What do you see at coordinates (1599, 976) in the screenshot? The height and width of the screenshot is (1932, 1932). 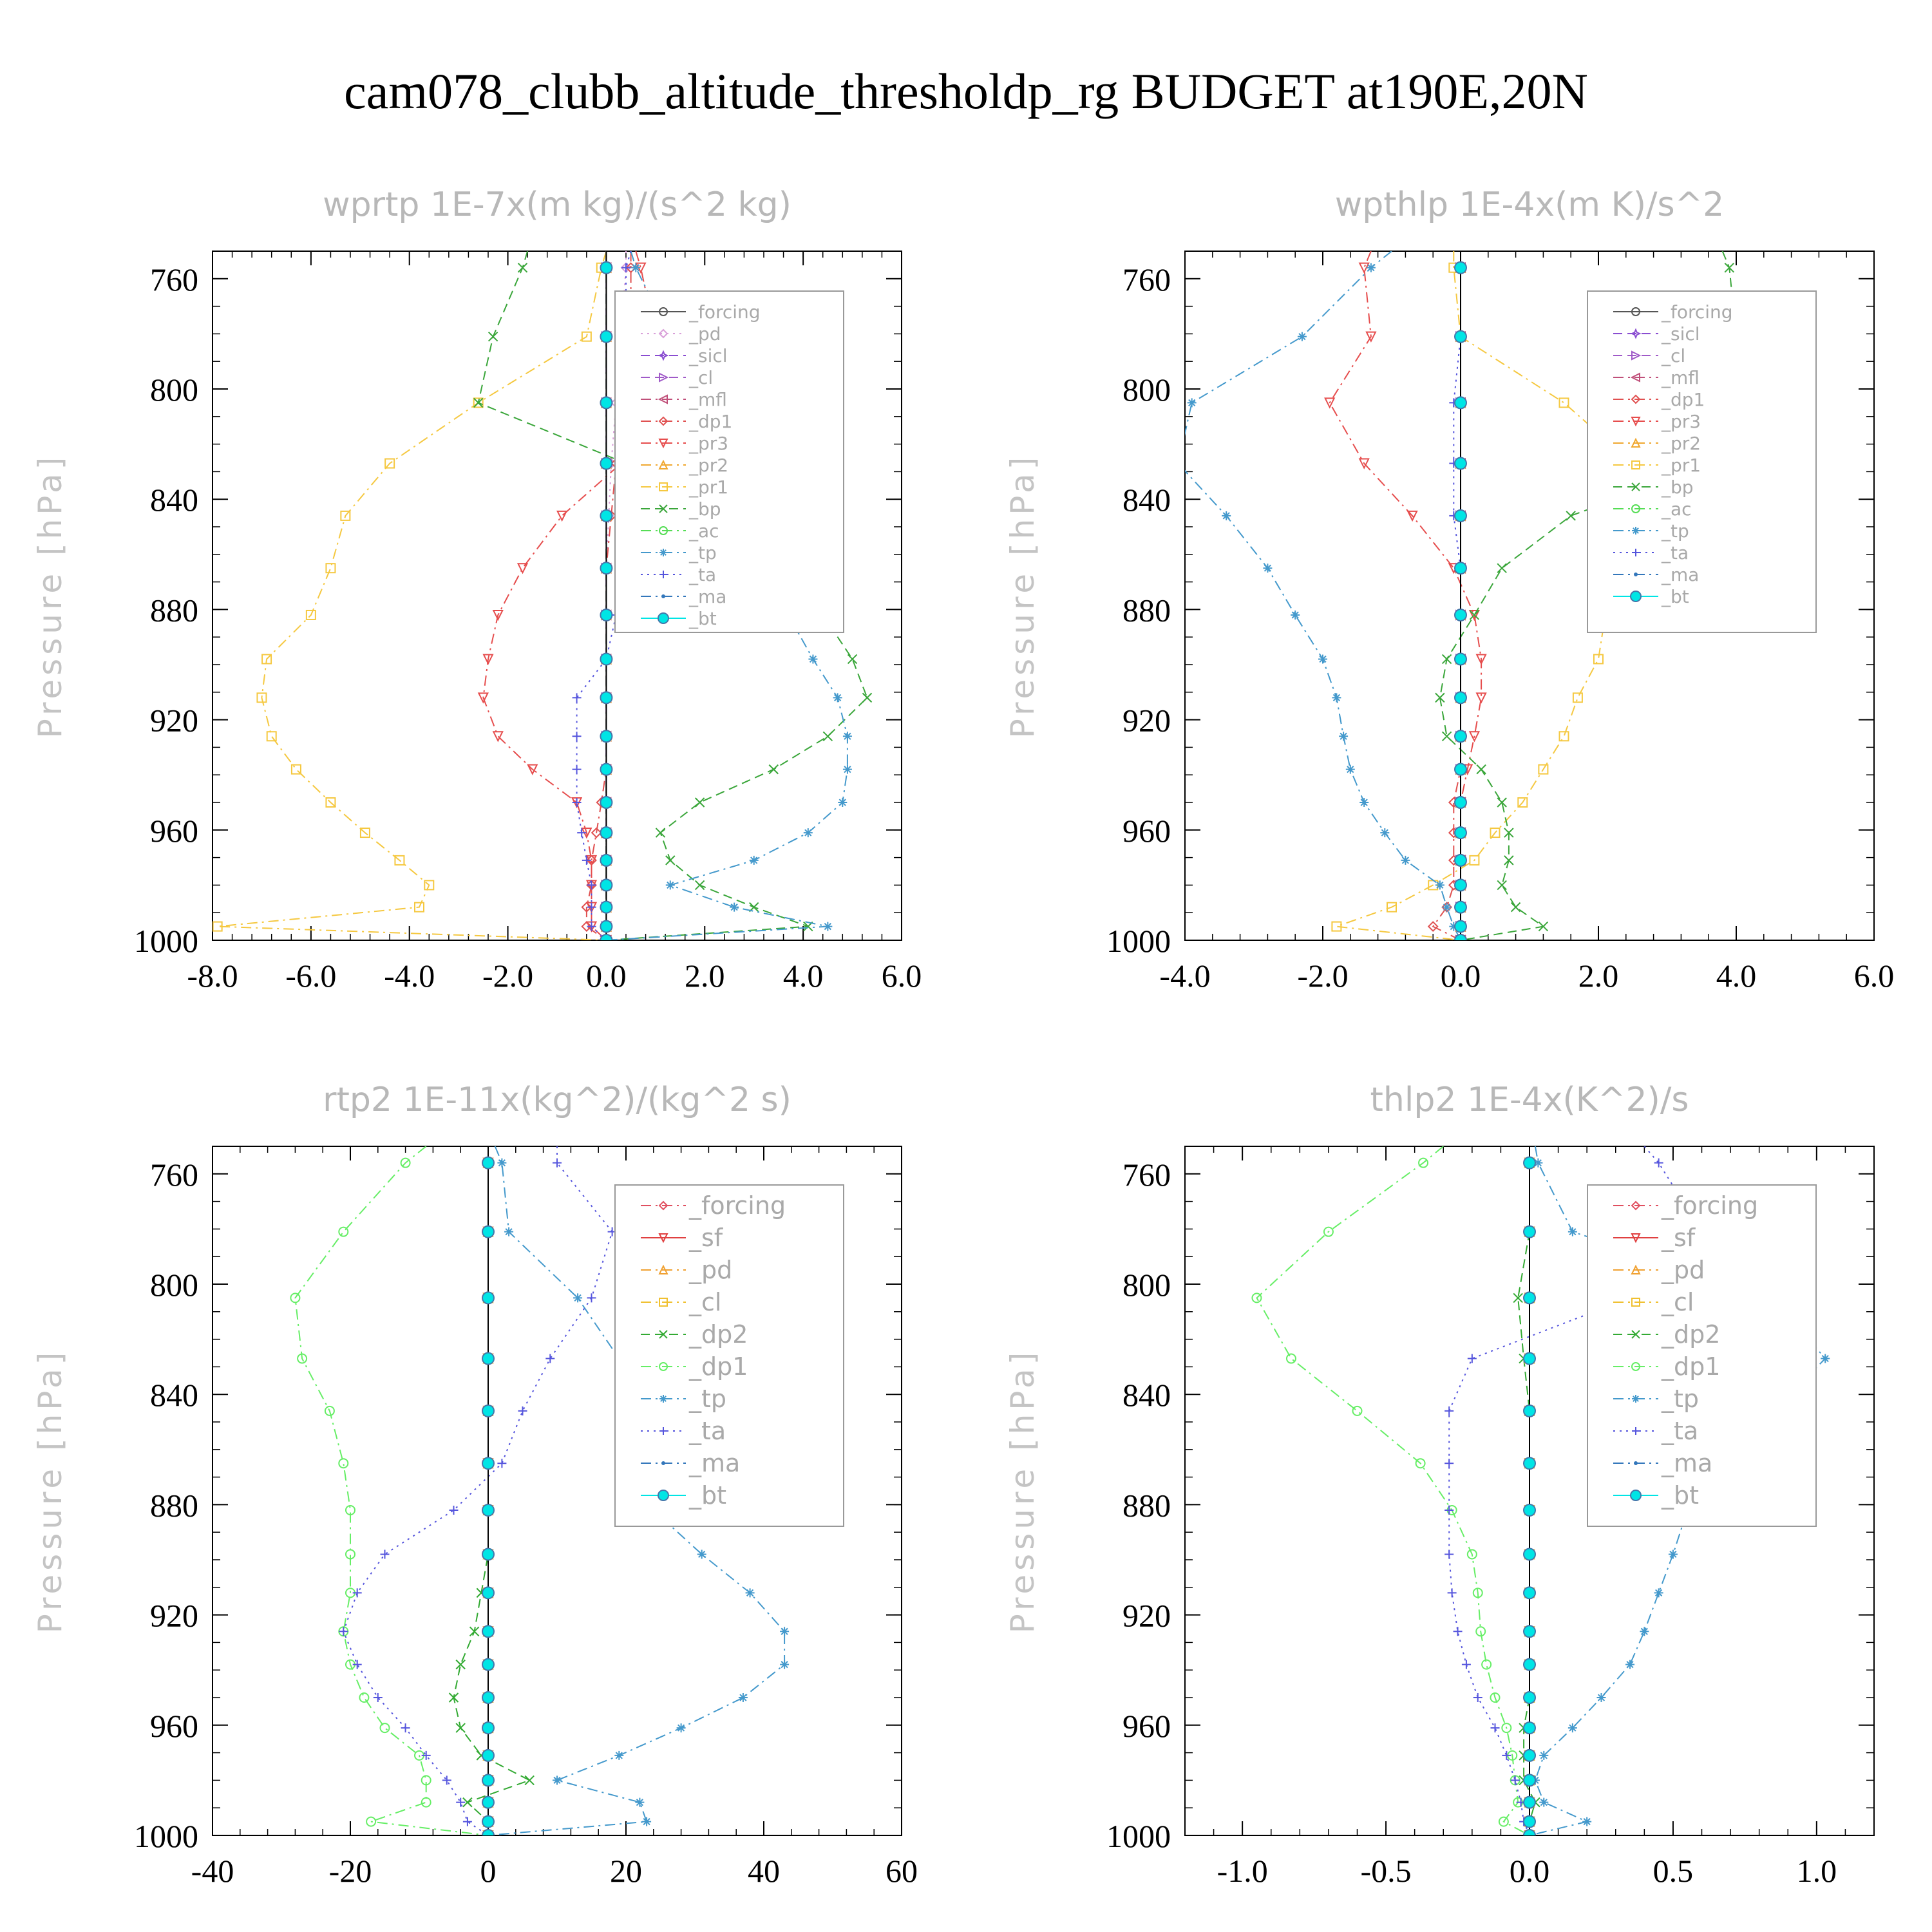 I see `x-tick-label: 2.0` at bounding box center [1599, 976].